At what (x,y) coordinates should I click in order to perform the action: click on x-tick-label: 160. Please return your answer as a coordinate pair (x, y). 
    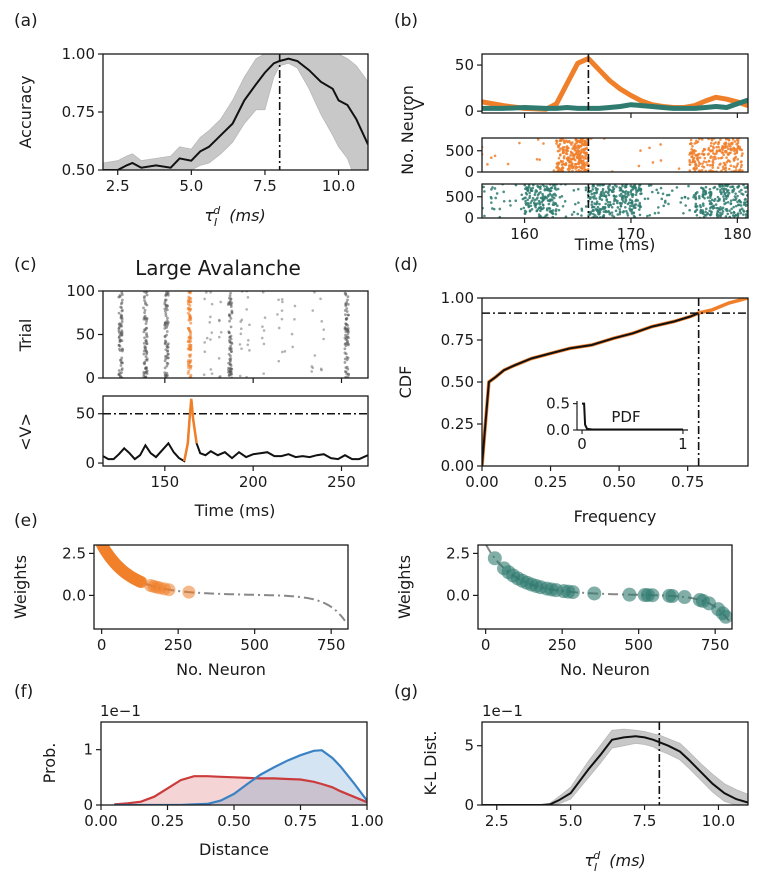
    Looking at the image, I should click on (524, 234).